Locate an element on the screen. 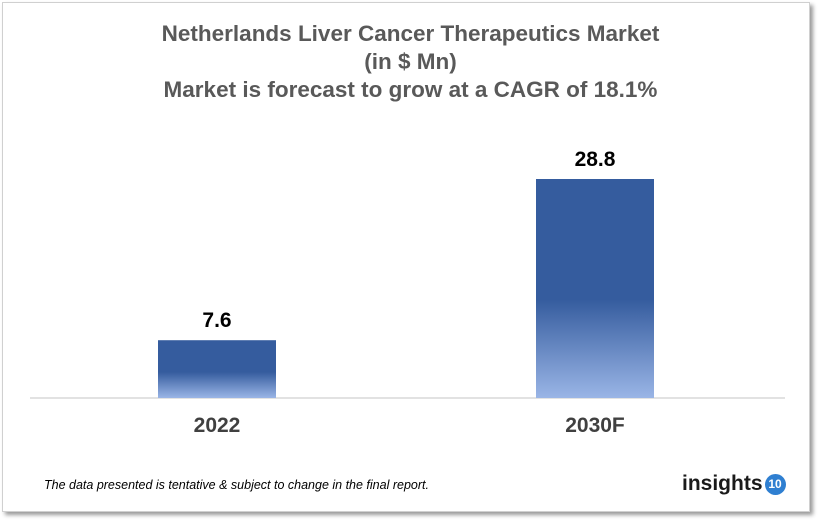 Image resolution: width=821 pixels, height=522 pixels. bar-2030F is located at coordinates (595, 288).